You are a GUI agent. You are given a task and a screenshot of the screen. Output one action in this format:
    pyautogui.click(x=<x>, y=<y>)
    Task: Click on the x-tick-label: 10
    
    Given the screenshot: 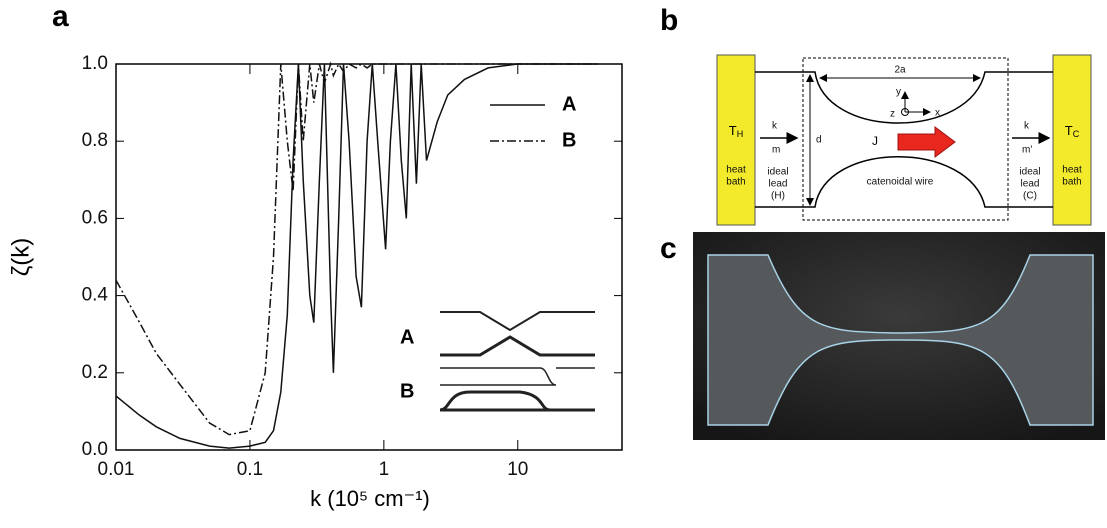 What is the action you would take?
    pyautogui.click(x=517, y=469)
    